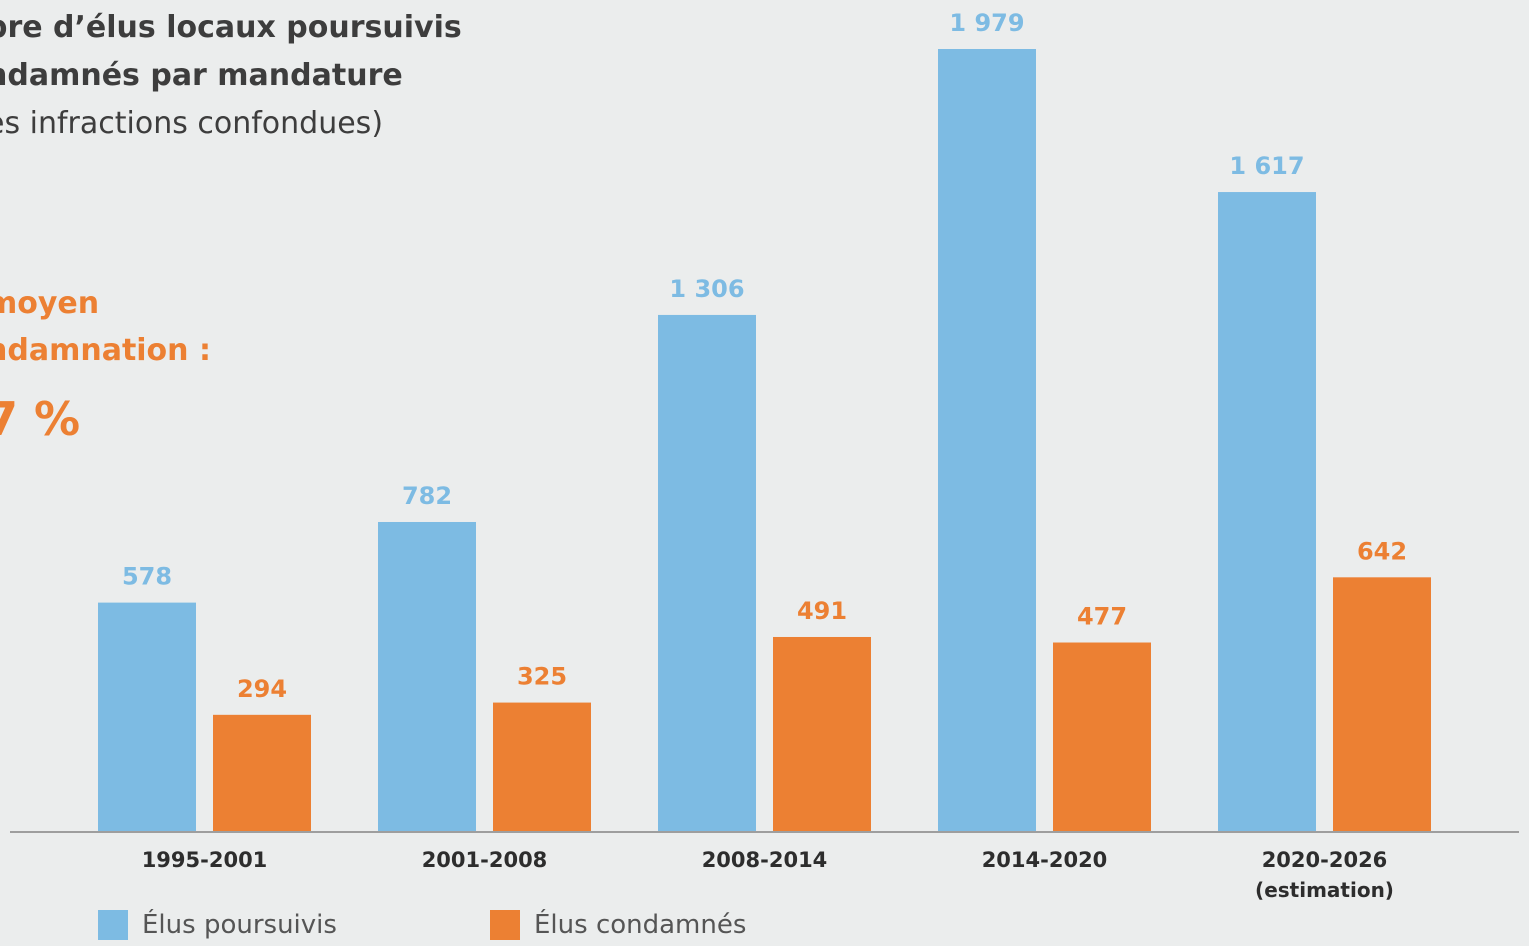 This screenshot has height=946, width=1529. What do you see at coordinates (1382, 551) in the screenshot?
I see `data-label-condamnes-4: 642` at bounding box center [1382, 551].